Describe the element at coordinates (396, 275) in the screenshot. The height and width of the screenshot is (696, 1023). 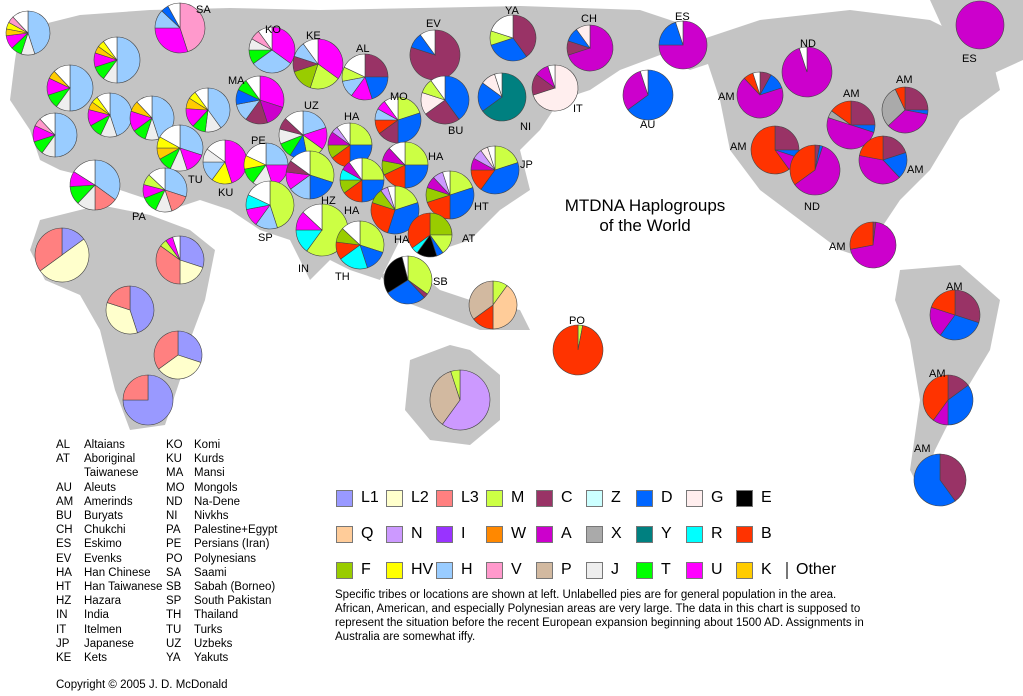
I see `pie-slice-e` at that location.